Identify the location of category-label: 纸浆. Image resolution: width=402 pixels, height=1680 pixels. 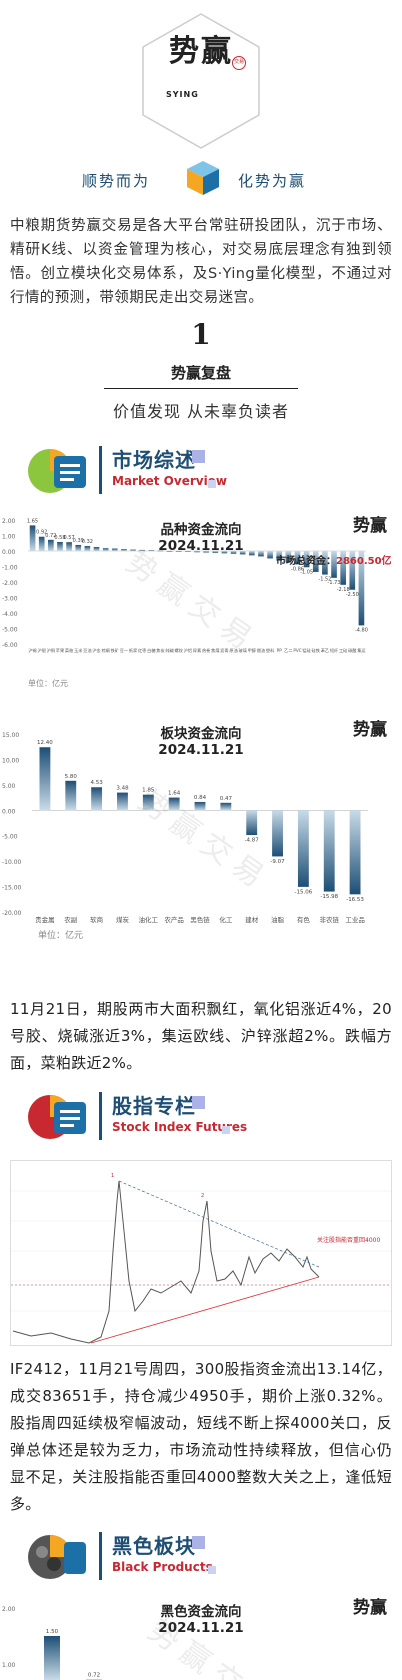
(133, 650).